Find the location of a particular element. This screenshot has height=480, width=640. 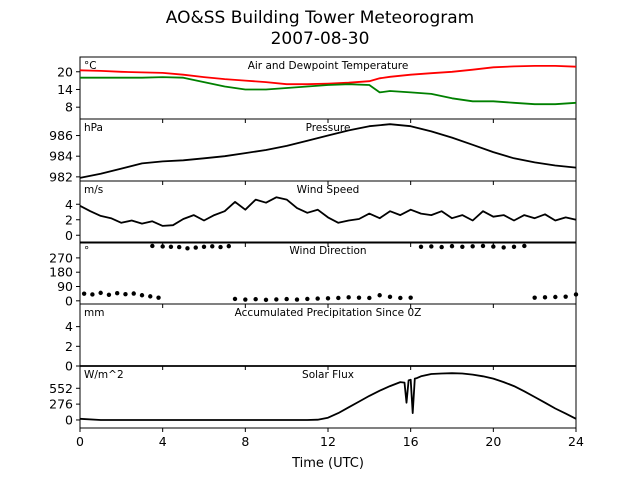

wind-direction-unit-label: ° is located at coordinates (86, 251).